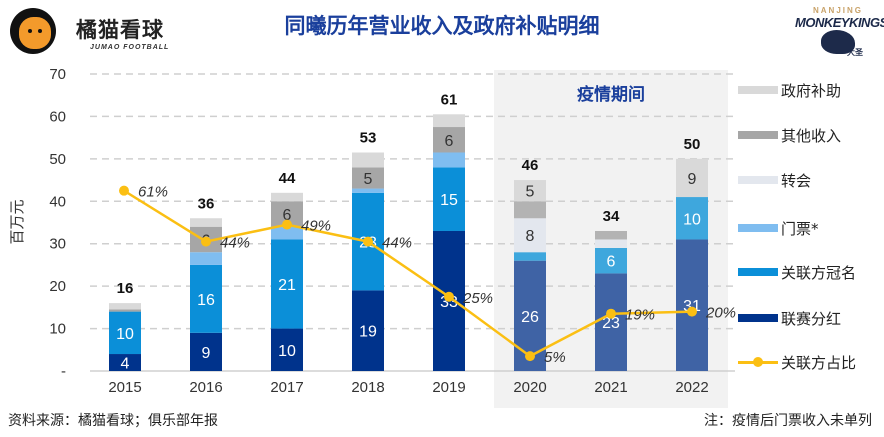 Image resolution: width=884 pixels, height=437 pixels. I want to click on x-tick-label: 2020, so click(529, 387).